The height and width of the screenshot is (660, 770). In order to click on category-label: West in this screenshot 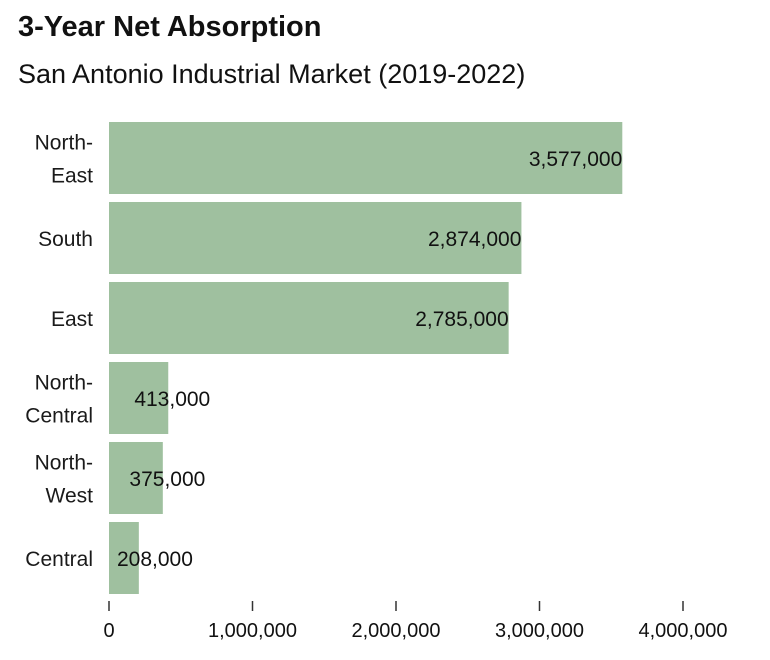, I will do `click(70, 496)`.